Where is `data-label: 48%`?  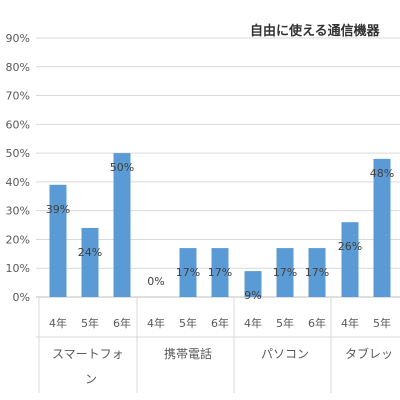
data-label: 48% is located at coordinates (382, 173).